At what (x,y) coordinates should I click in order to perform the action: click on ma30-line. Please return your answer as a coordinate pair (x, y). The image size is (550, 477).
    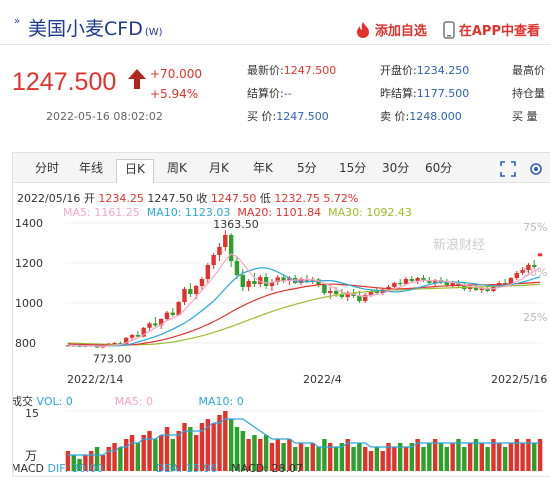
    Looking at the image, I should click on (304, 314).